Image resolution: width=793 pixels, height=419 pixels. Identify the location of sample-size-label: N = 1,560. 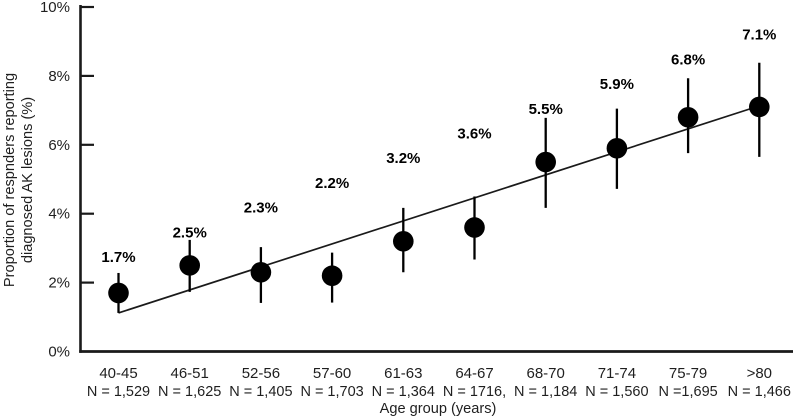
(616, 392).